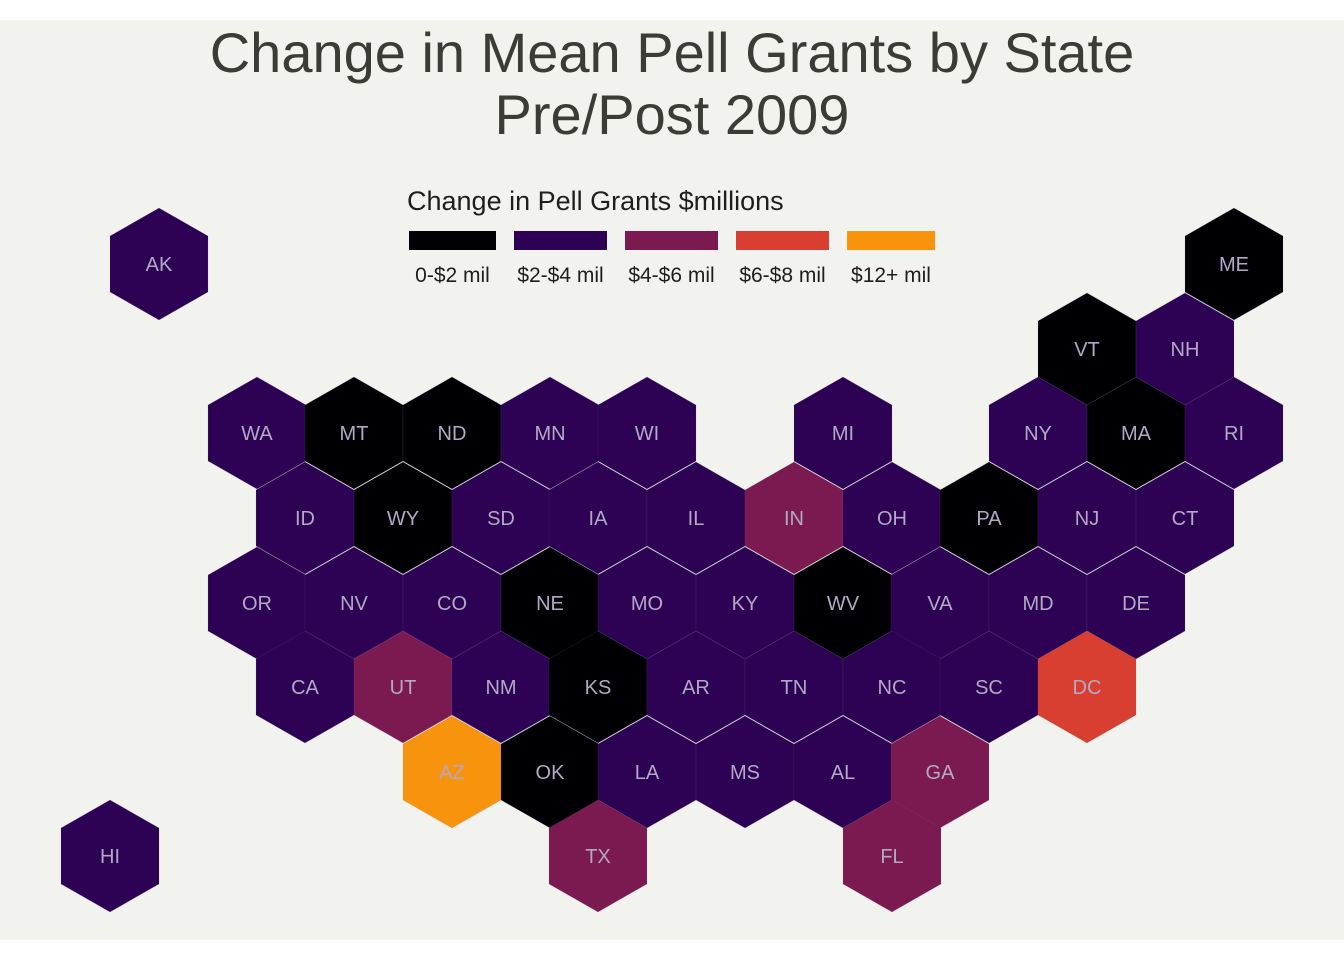  I want to click on state-label: ID, so click(305, 519).